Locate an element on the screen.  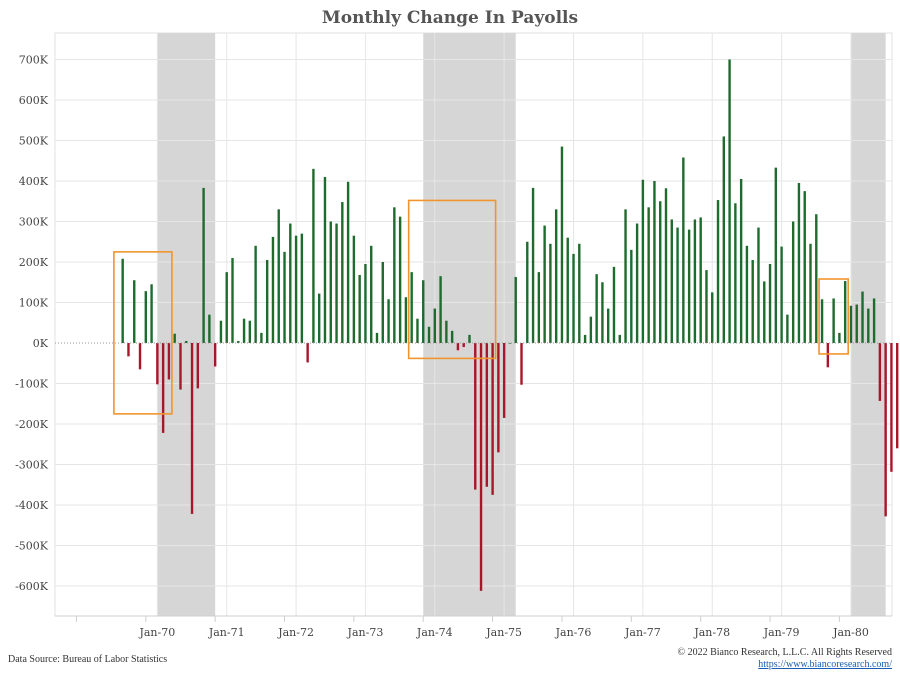
y-tick-label: -500K is located at coordinates (32, 546).